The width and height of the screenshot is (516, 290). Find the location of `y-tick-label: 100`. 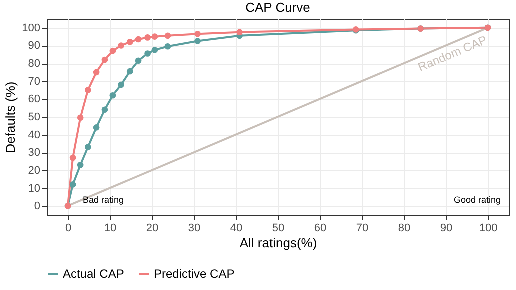

y-tick-label: 100 is located at coordinates (31, 28).